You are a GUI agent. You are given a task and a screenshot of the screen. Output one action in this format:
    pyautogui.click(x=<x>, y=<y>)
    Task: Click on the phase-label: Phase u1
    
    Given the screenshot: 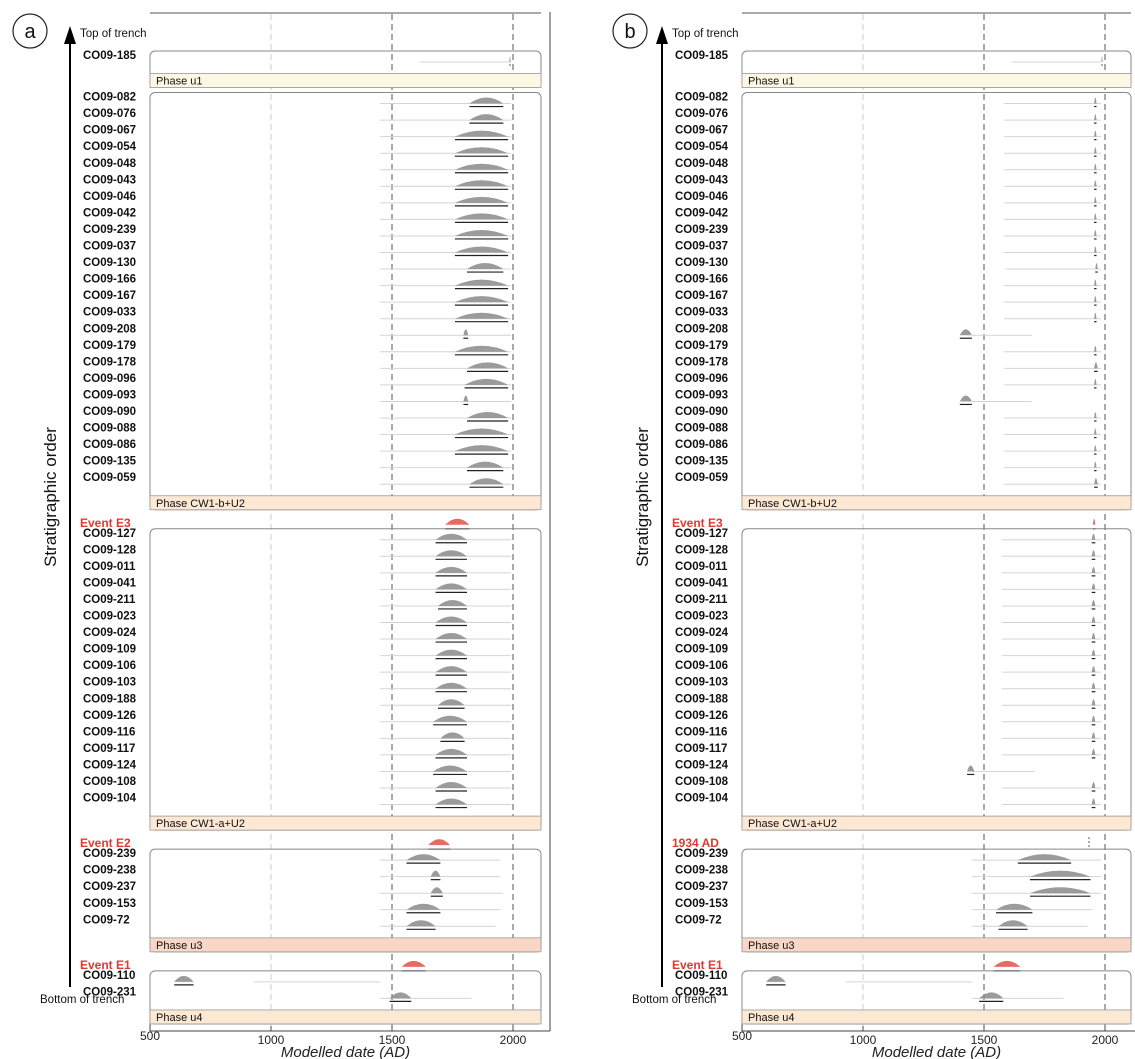 What is the action you would take?
    pyautogui.click(x=771, y=82)
    